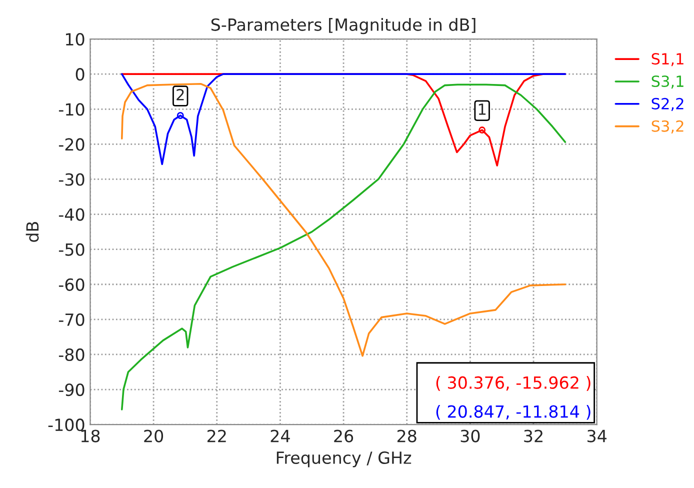 The width and height of the screenshot is (694, 488). What do you see at coordinates (71, 355) in the screenshot?
I see `y-tick-label: -80` at bounding box center [71, 355].